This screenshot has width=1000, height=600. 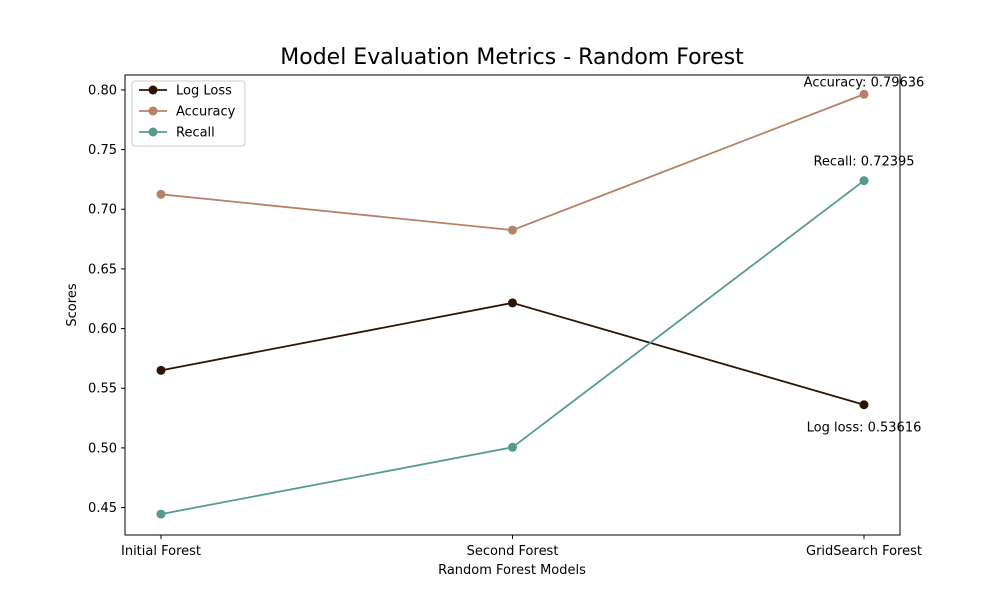 I want to click on y-tick-label: 0.60, so click(x=102, y=329).